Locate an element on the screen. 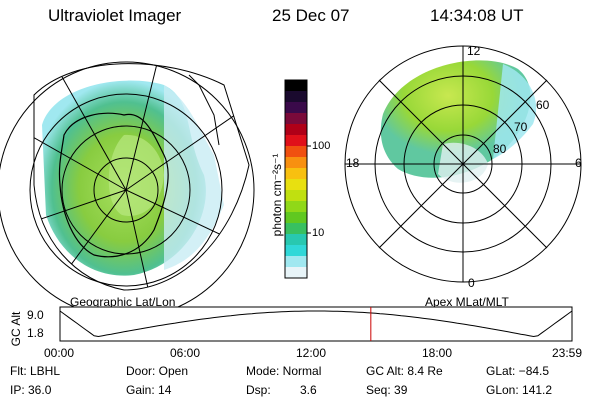 This screenshot has height=400, width=600. instrument-title: Ultraviolet Imager is located at coordinates (115, 15).